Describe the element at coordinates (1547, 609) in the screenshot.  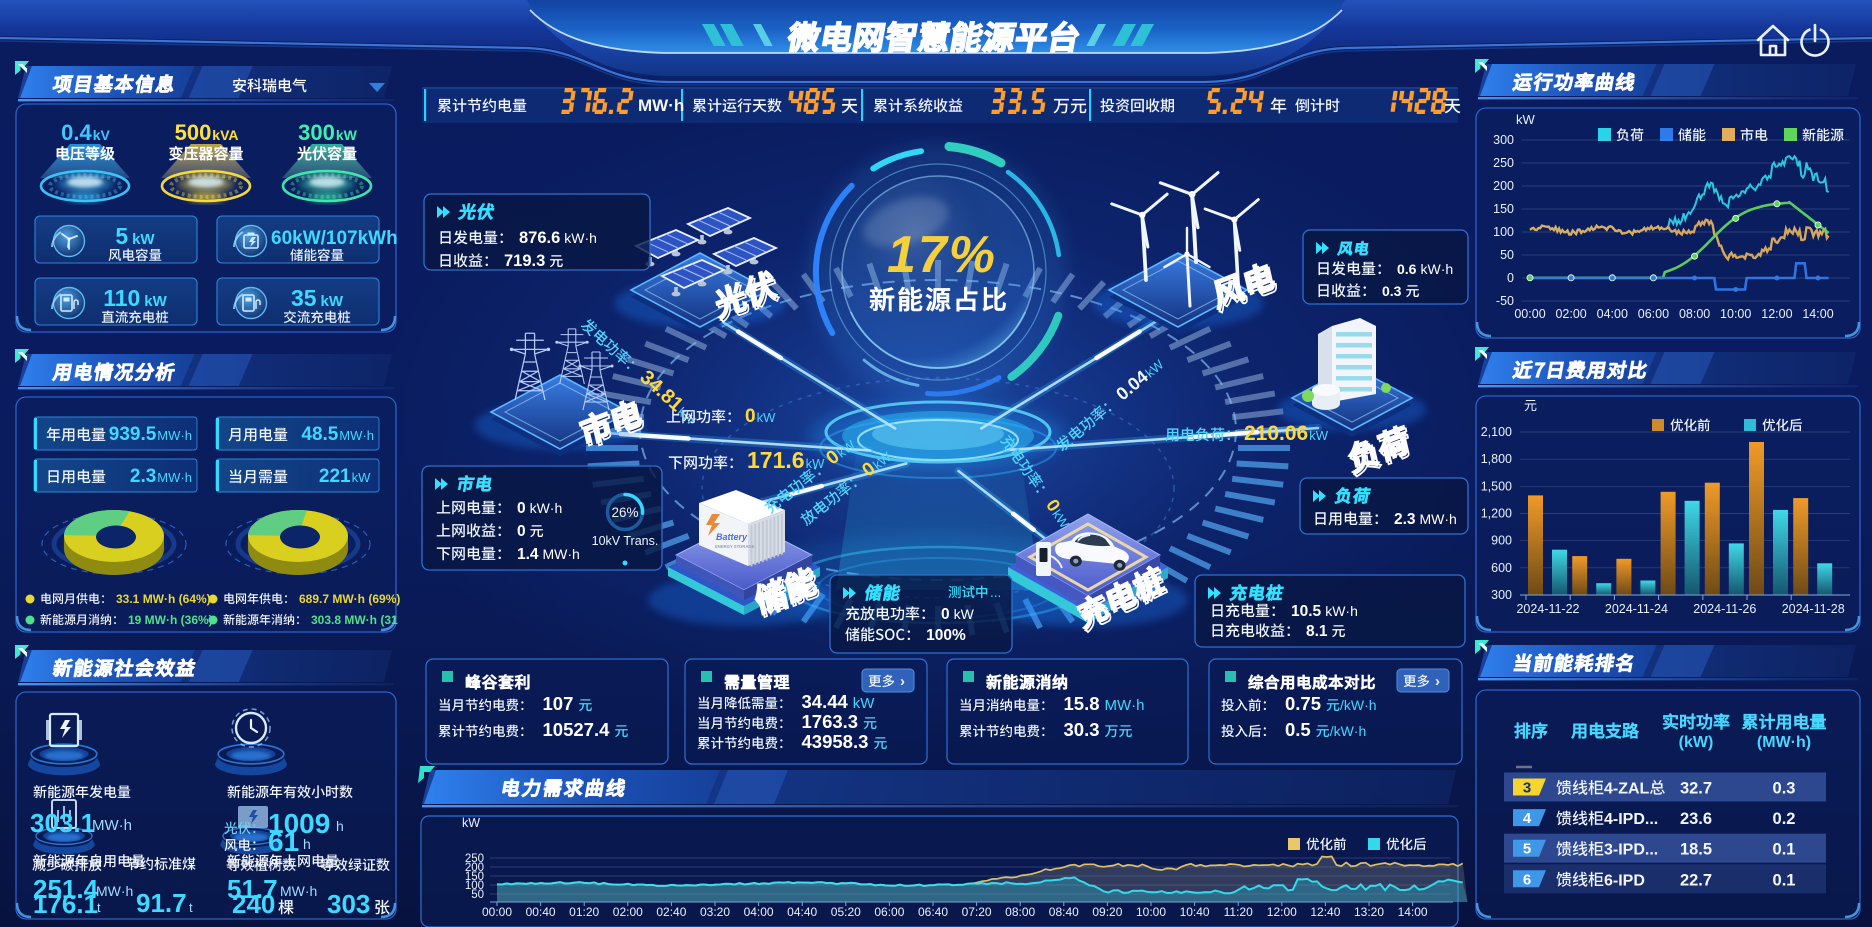
I see `svg-text: 2024-11-22` at that location.